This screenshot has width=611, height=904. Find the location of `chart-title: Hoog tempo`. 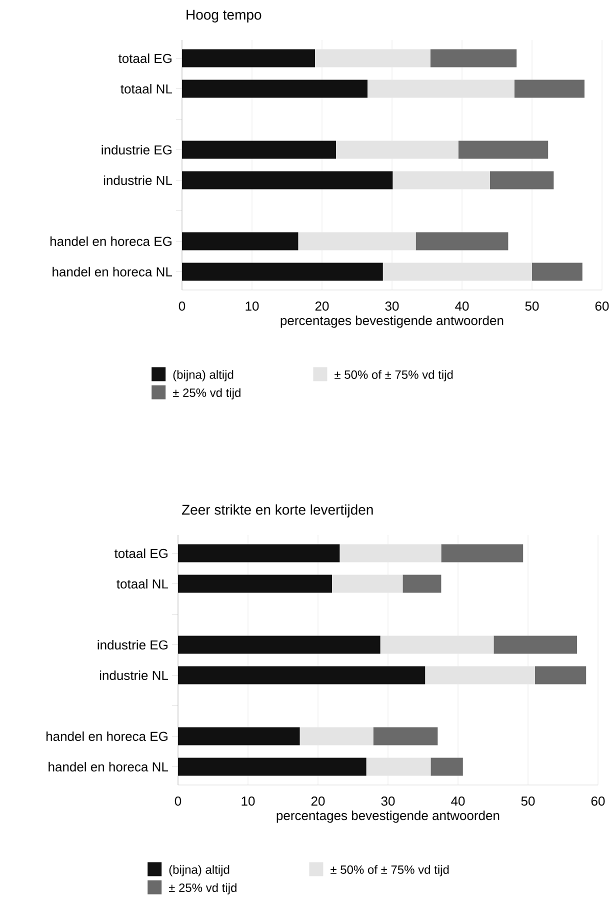

chart-title: Hoog tempo is located at coordinates (224, 16).